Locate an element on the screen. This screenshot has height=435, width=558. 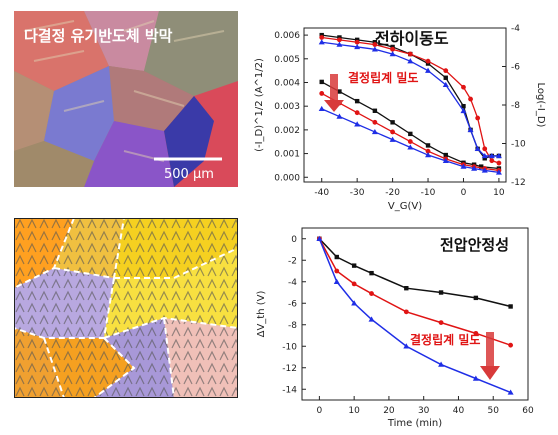
mobility-y-tick-label: 0.002 is located at coordinates (287, 131).